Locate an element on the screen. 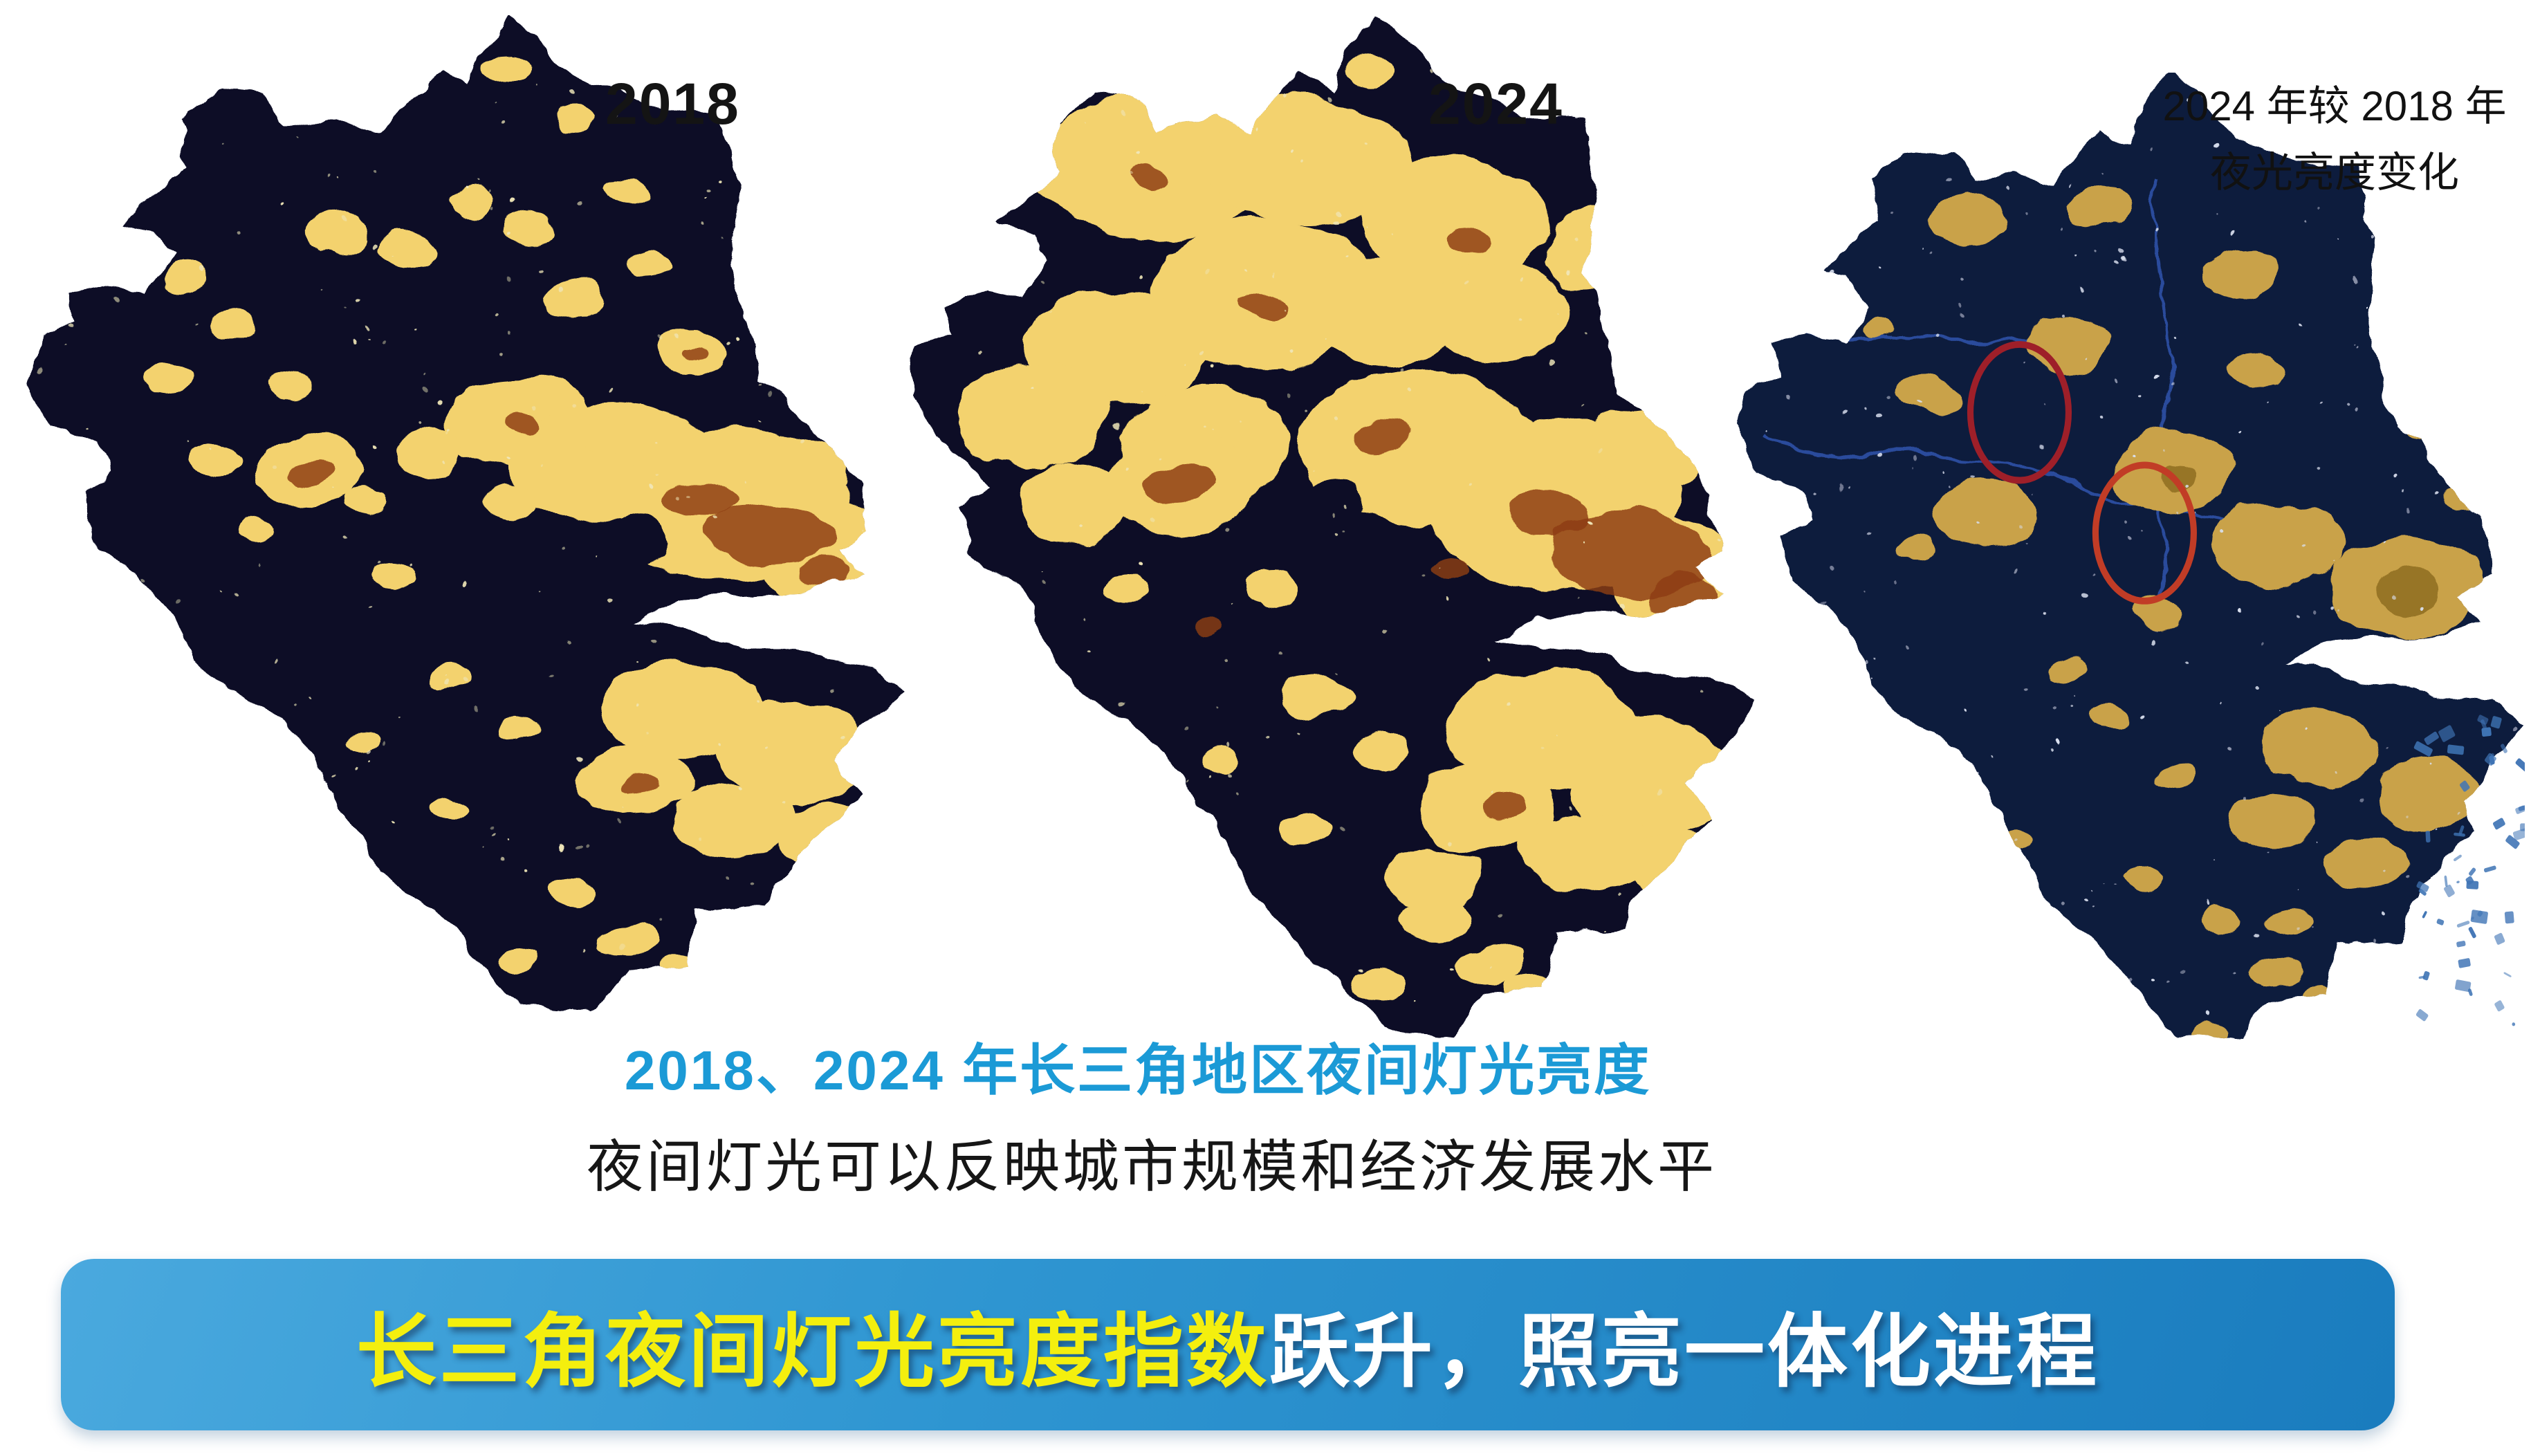  headline-rest-text: 跃升，照亮一体化进程 is located at coordinates (1684, 1352).